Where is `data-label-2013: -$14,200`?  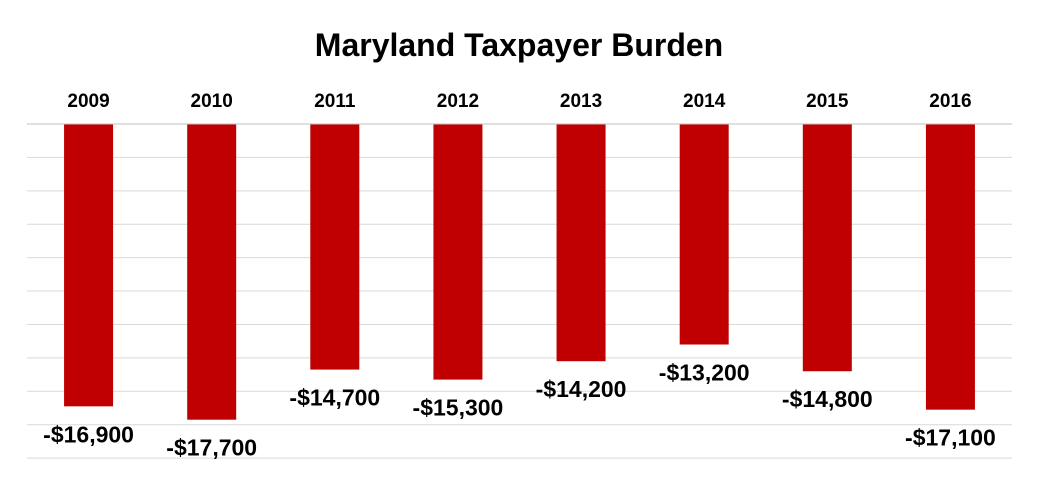
data-label-2013: -$14,200 is located at coordinates (581, 389).